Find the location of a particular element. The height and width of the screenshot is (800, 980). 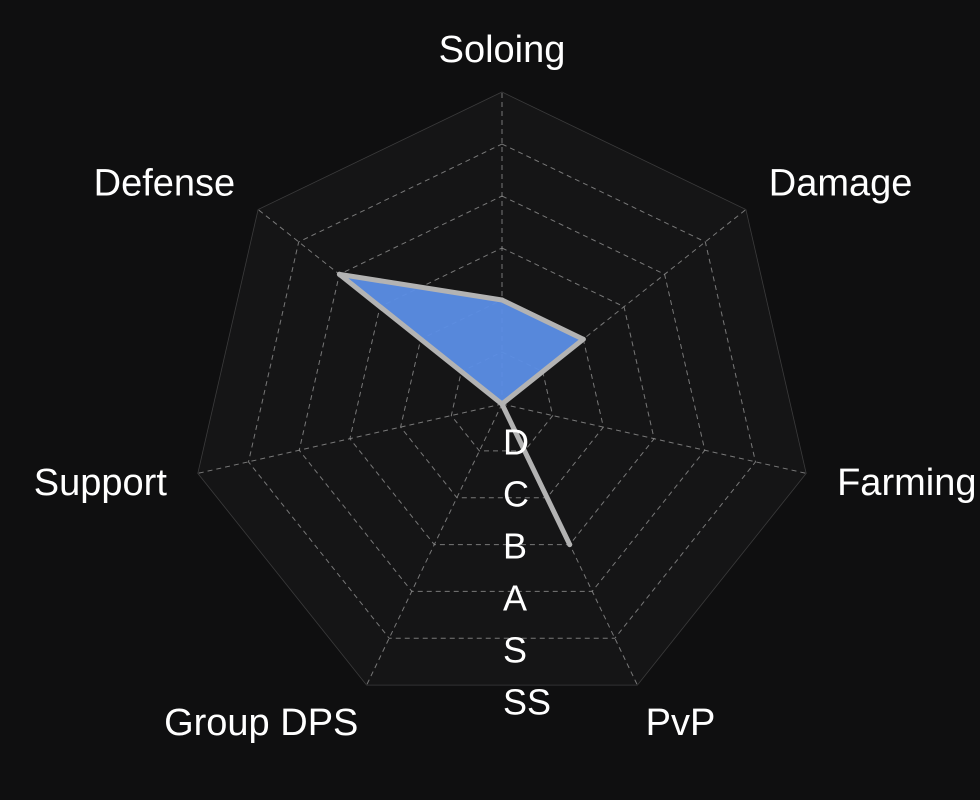

level-label-a: A is located at coordinates (515, 598).